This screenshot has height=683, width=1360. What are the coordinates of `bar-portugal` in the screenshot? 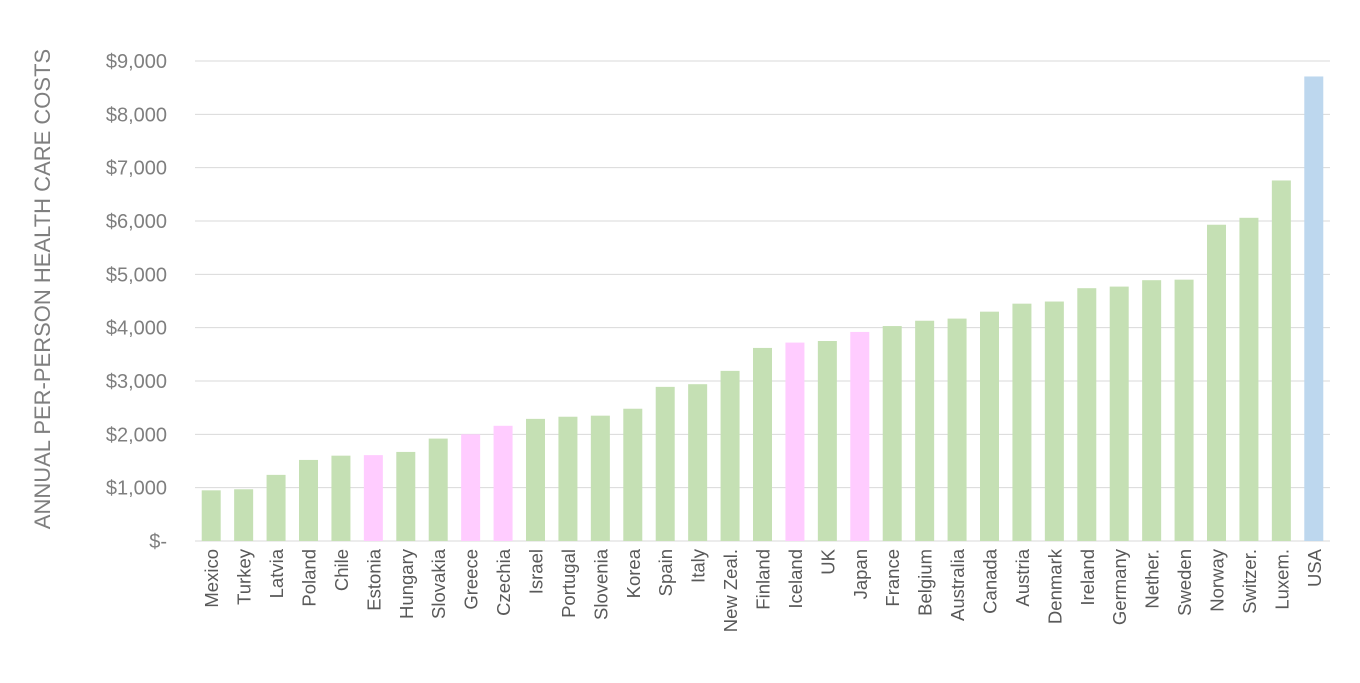 It's located at (568, 478).